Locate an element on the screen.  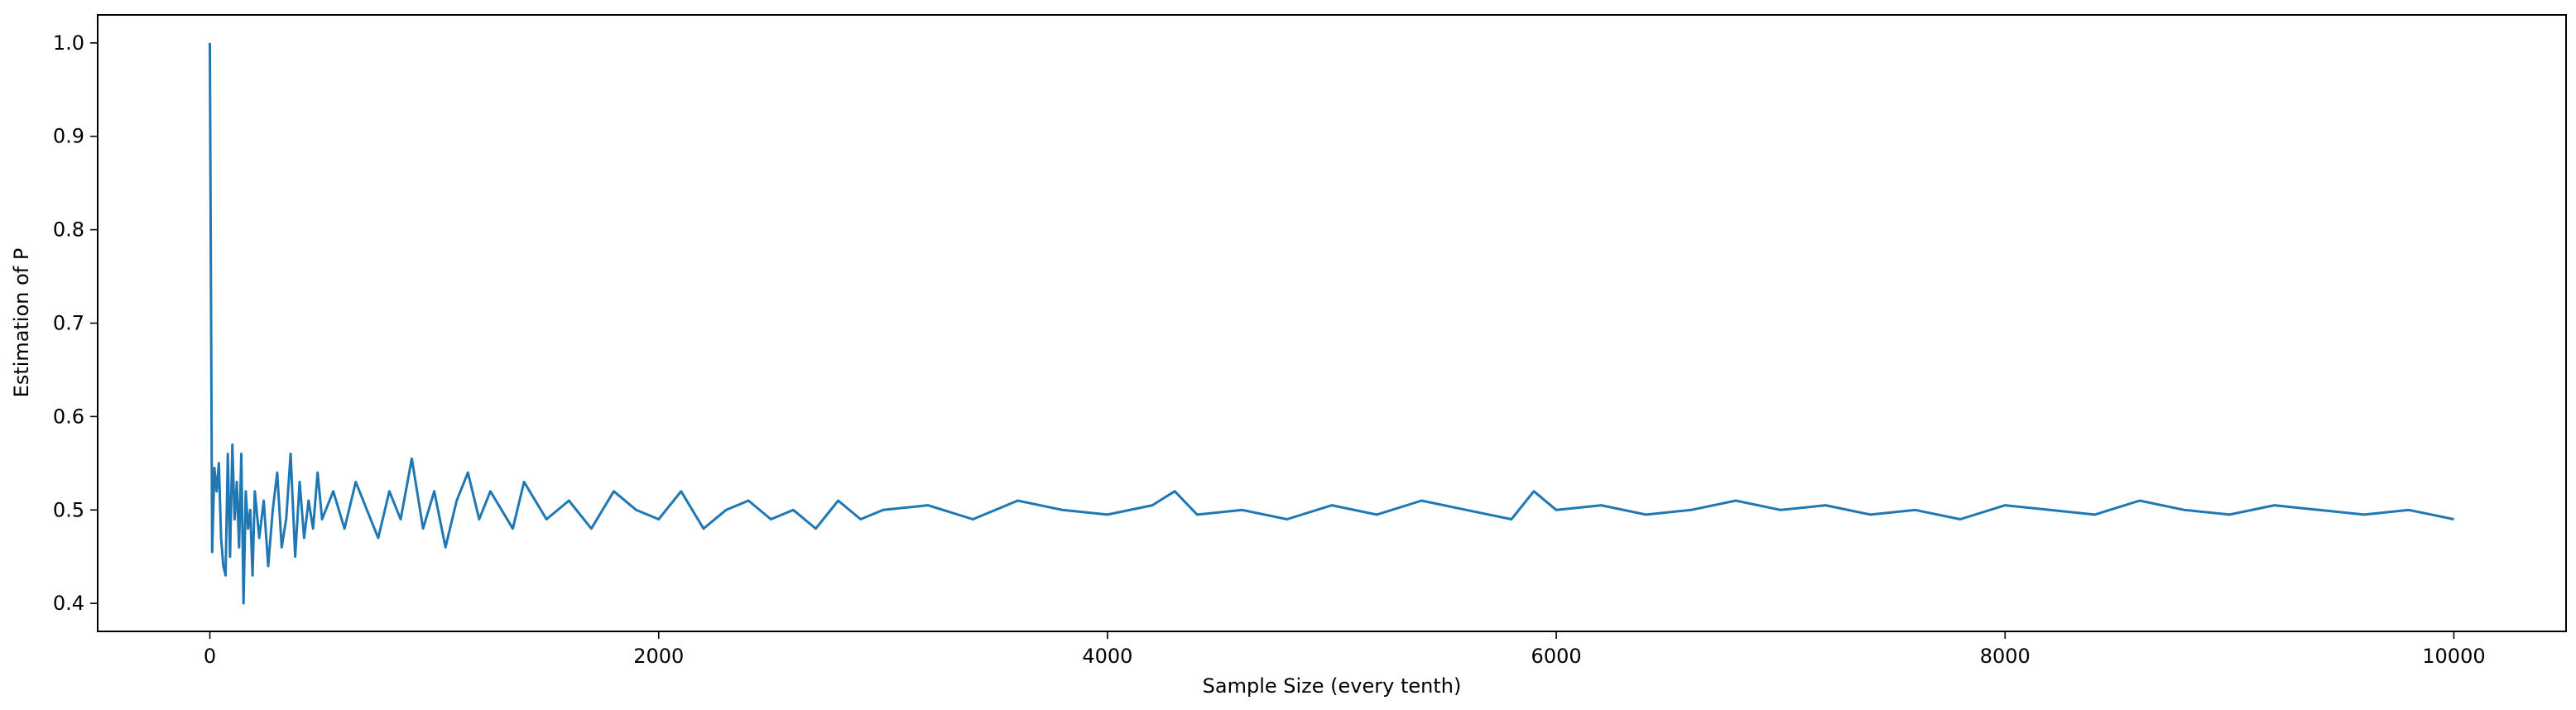
y-tick-label: 0.4 is located at coordinates (68, 603).